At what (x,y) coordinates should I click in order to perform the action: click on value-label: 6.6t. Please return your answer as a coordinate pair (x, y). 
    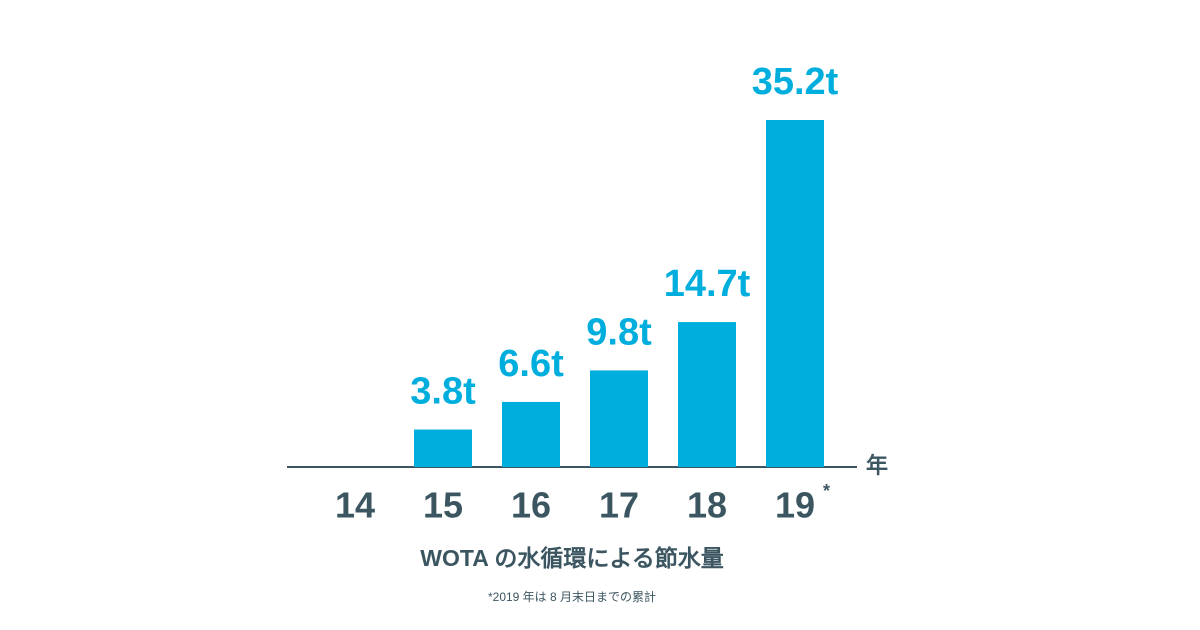
    Looking at the image, I should click on (531, 364).